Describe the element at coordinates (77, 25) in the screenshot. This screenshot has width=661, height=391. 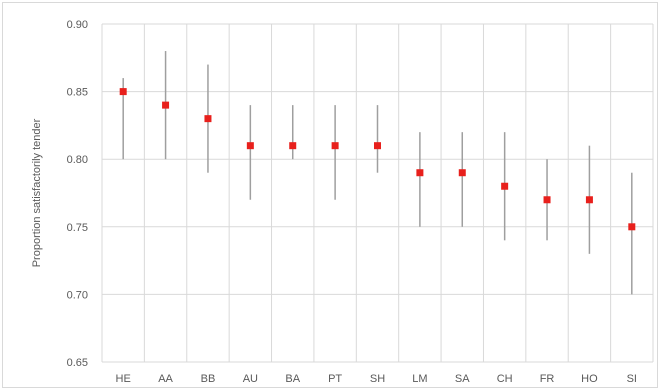
I see `y-tick-label: 0.90` at that location.